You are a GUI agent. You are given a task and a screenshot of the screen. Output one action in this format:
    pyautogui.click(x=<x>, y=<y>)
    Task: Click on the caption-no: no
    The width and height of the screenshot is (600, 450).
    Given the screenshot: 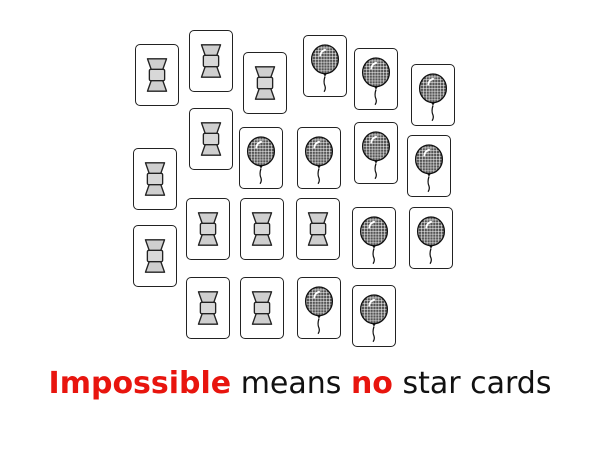 What is the action you would take?
    pyautogui.click(x=371, y=383)
    